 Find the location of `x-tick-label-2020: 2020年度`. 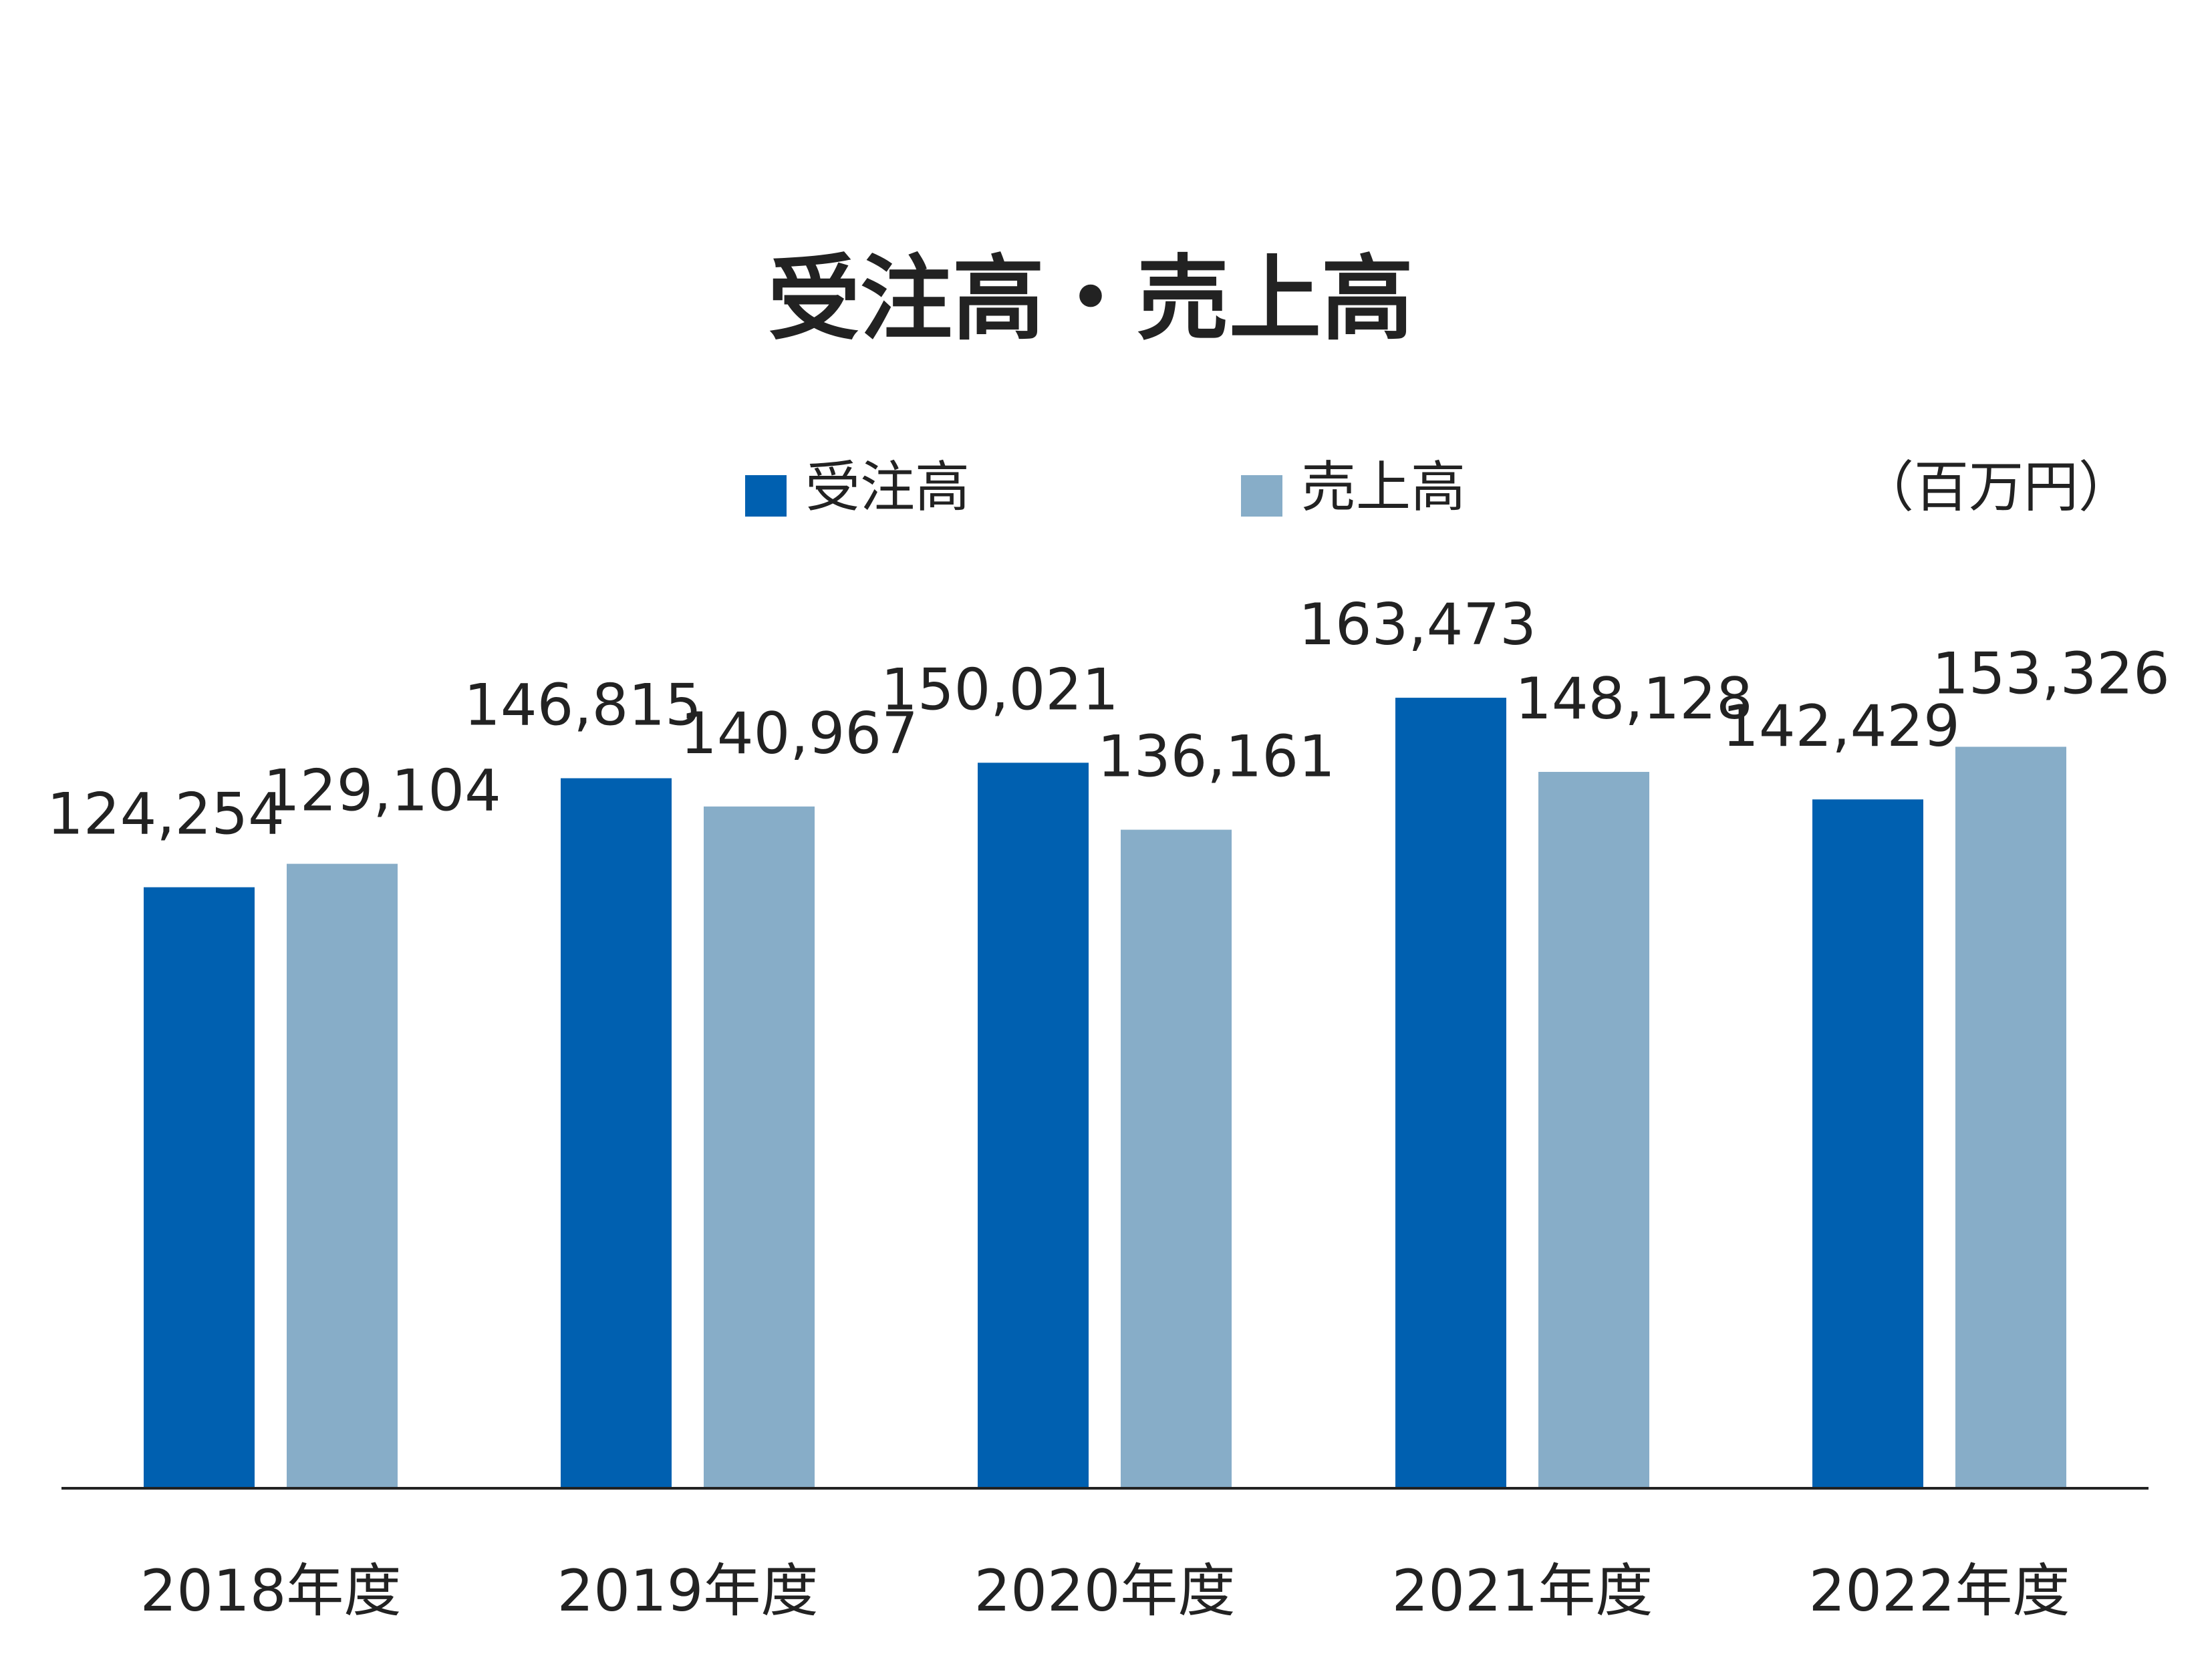

x-tick-label-2020: 2020年度 is located at coordinates (1105, 1591).